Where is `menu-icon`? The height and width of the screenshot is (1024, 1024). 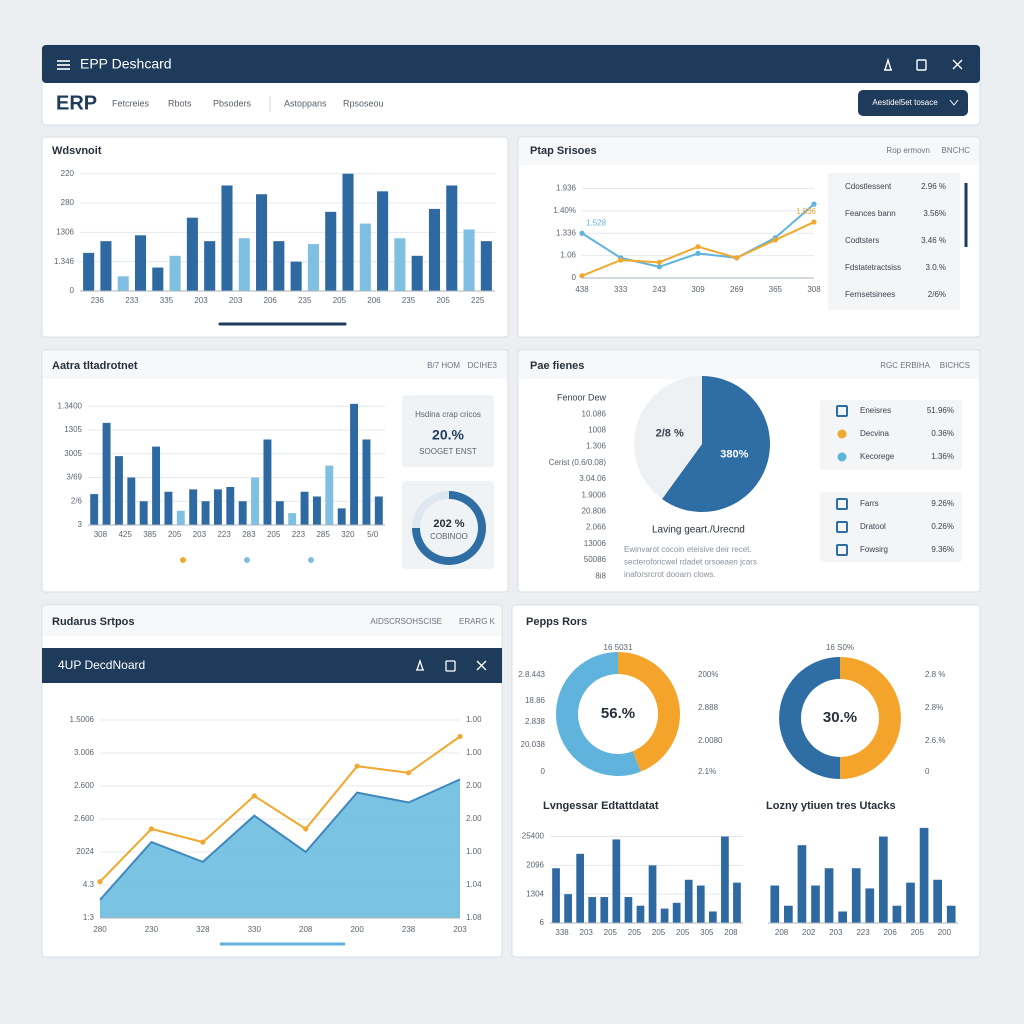
menu-icon is located at coordinates (63, 65).